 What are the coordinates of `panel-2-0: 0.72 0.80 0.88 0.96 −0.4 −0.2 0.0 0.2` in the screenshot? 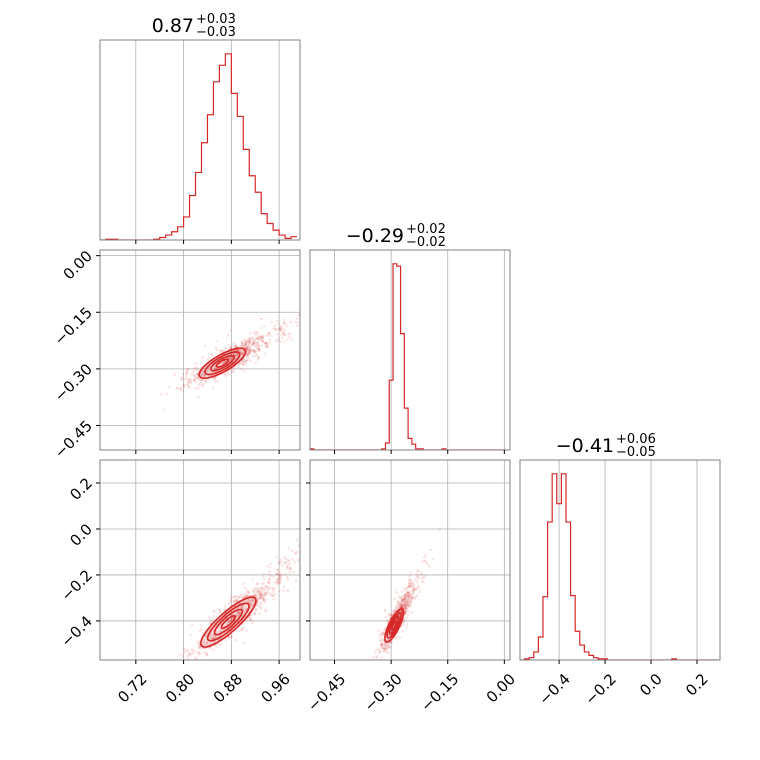 It's located at (206, 582).